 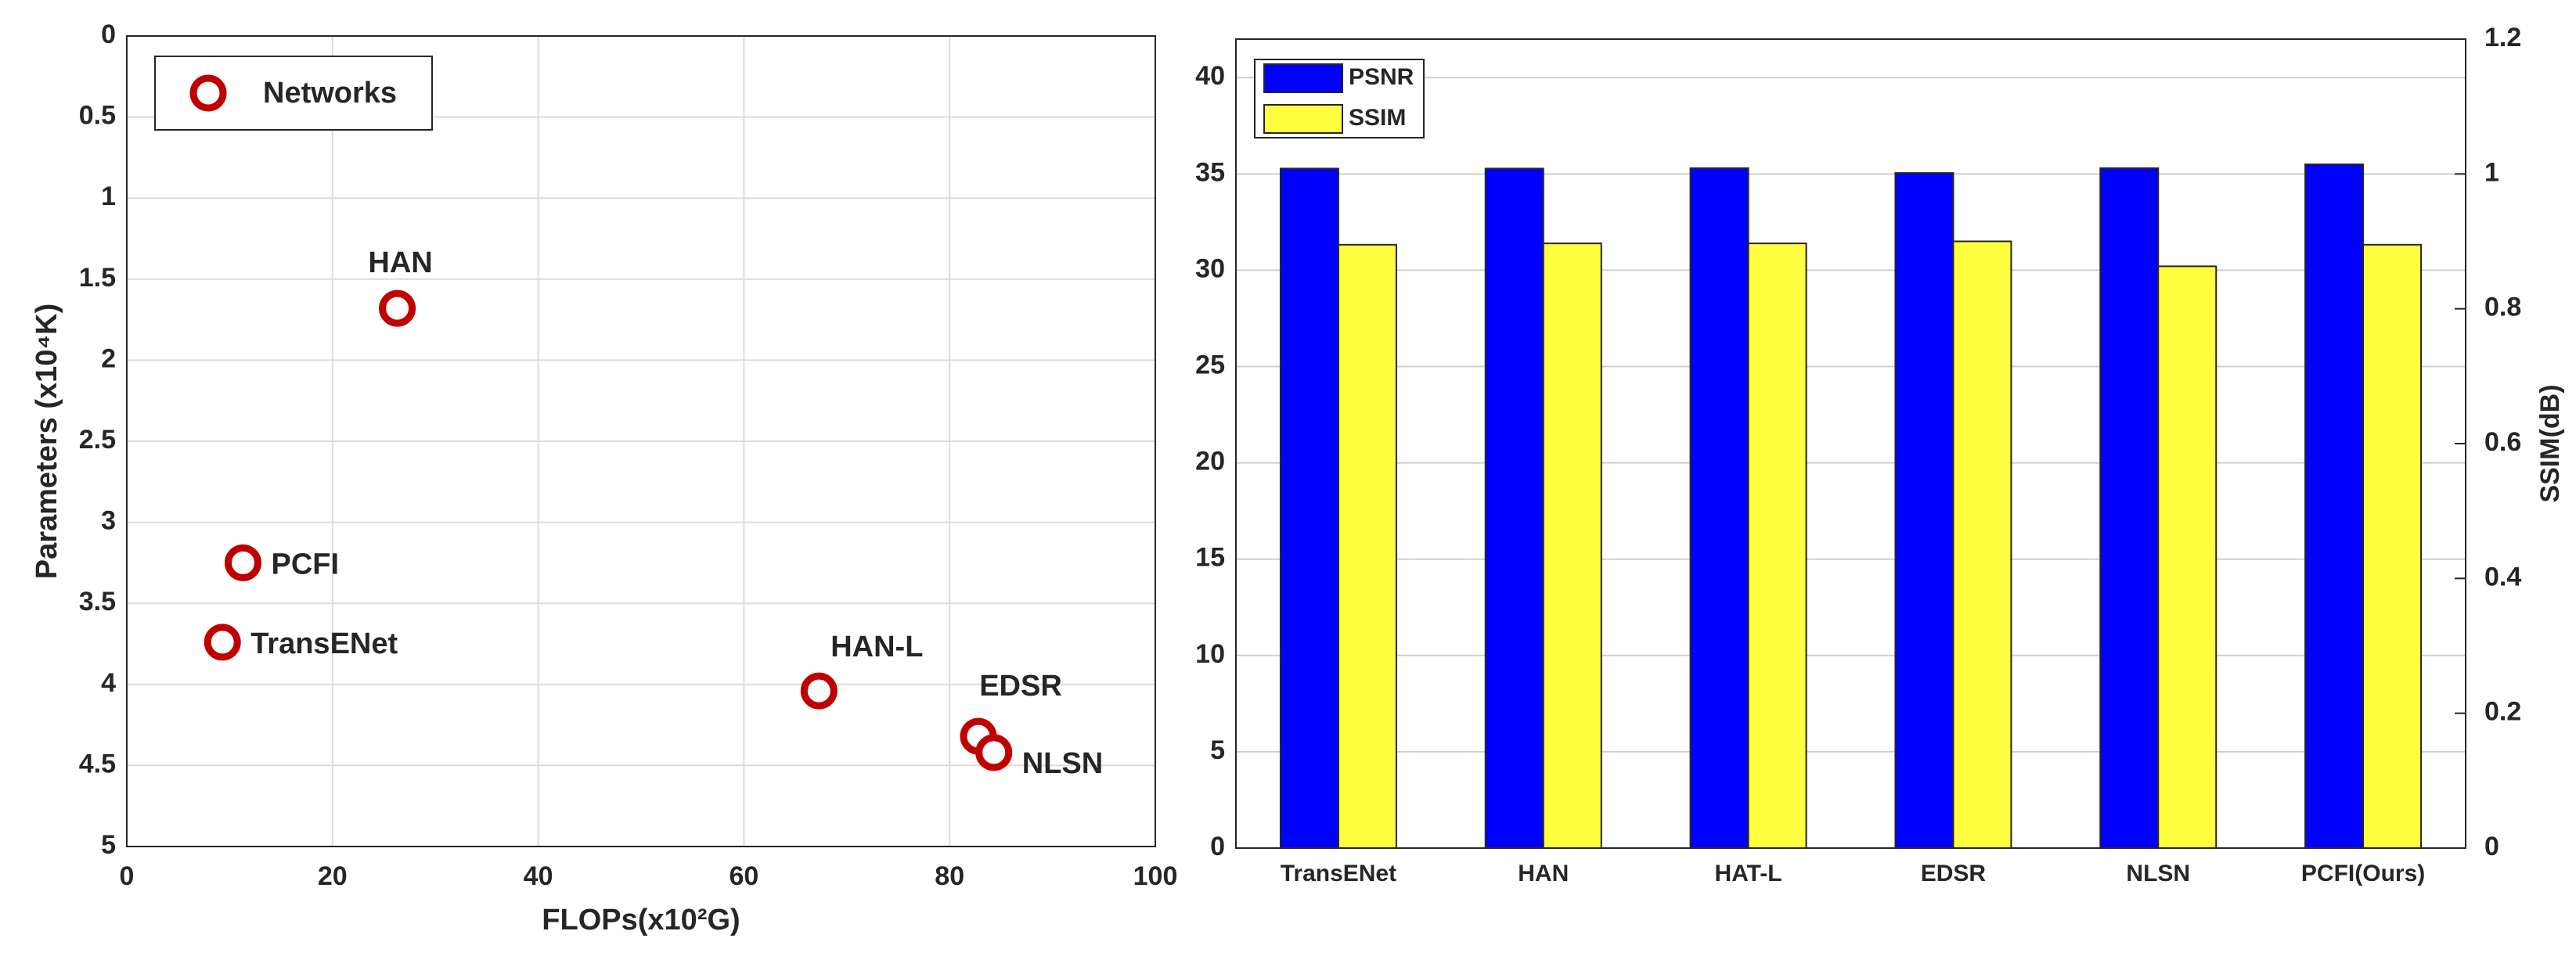 What do you see at coordinates (1748, 873) in the screenshot?
I see `x-tick-label: HAT-L` at bounding box center [1748, 873].